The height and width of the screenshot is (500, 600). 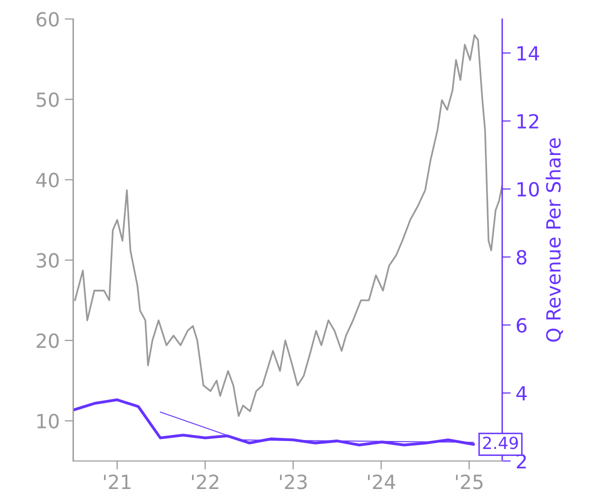 What do you see at coordinates (528, 121) in the screenshot?
I see `y2-tick-label: 12` at bounding box center [528, 121].